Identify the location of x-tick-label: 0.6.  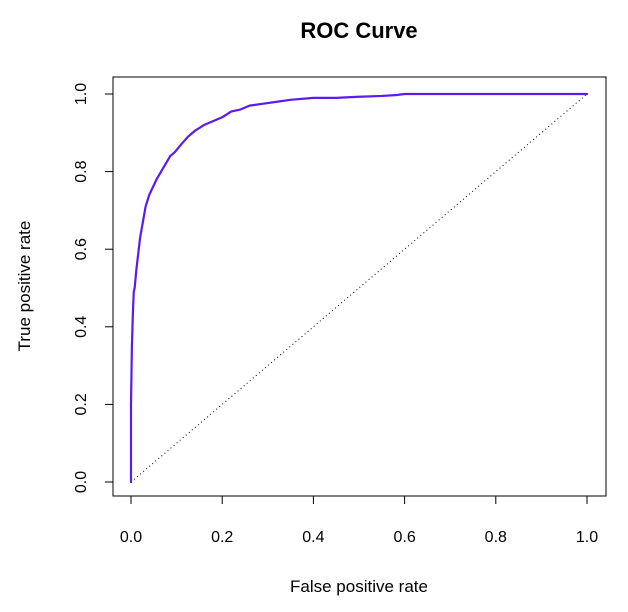
(404, 537).